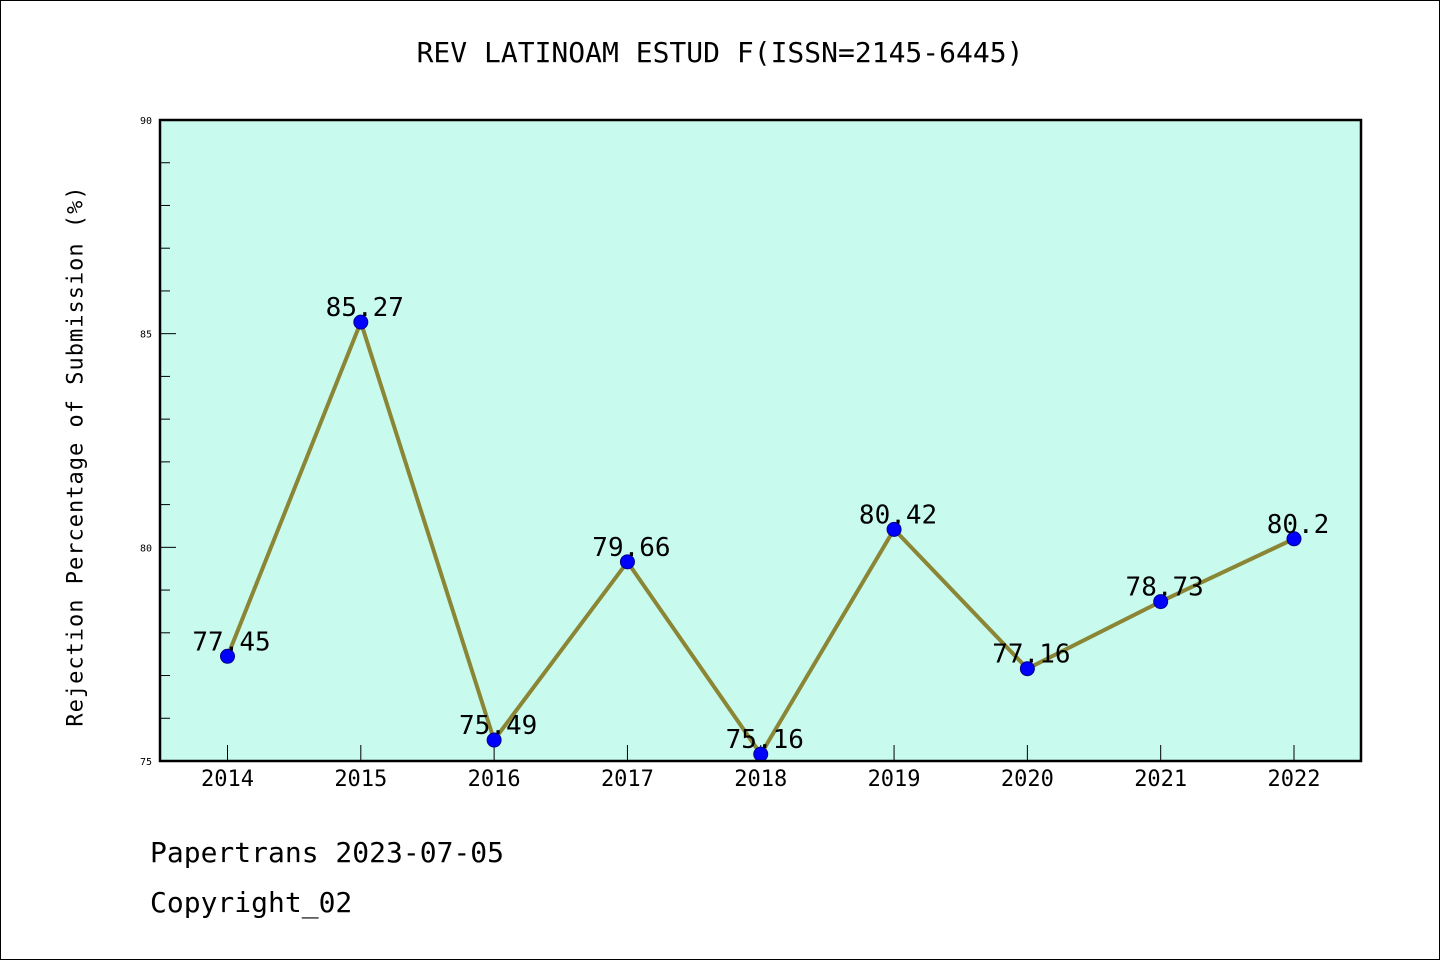 The image size is (1440, 960). What do you see at coordinates (146, 121) in the screenshot?
I see `y-tick-label: 90` at bounding box center [146, 121].